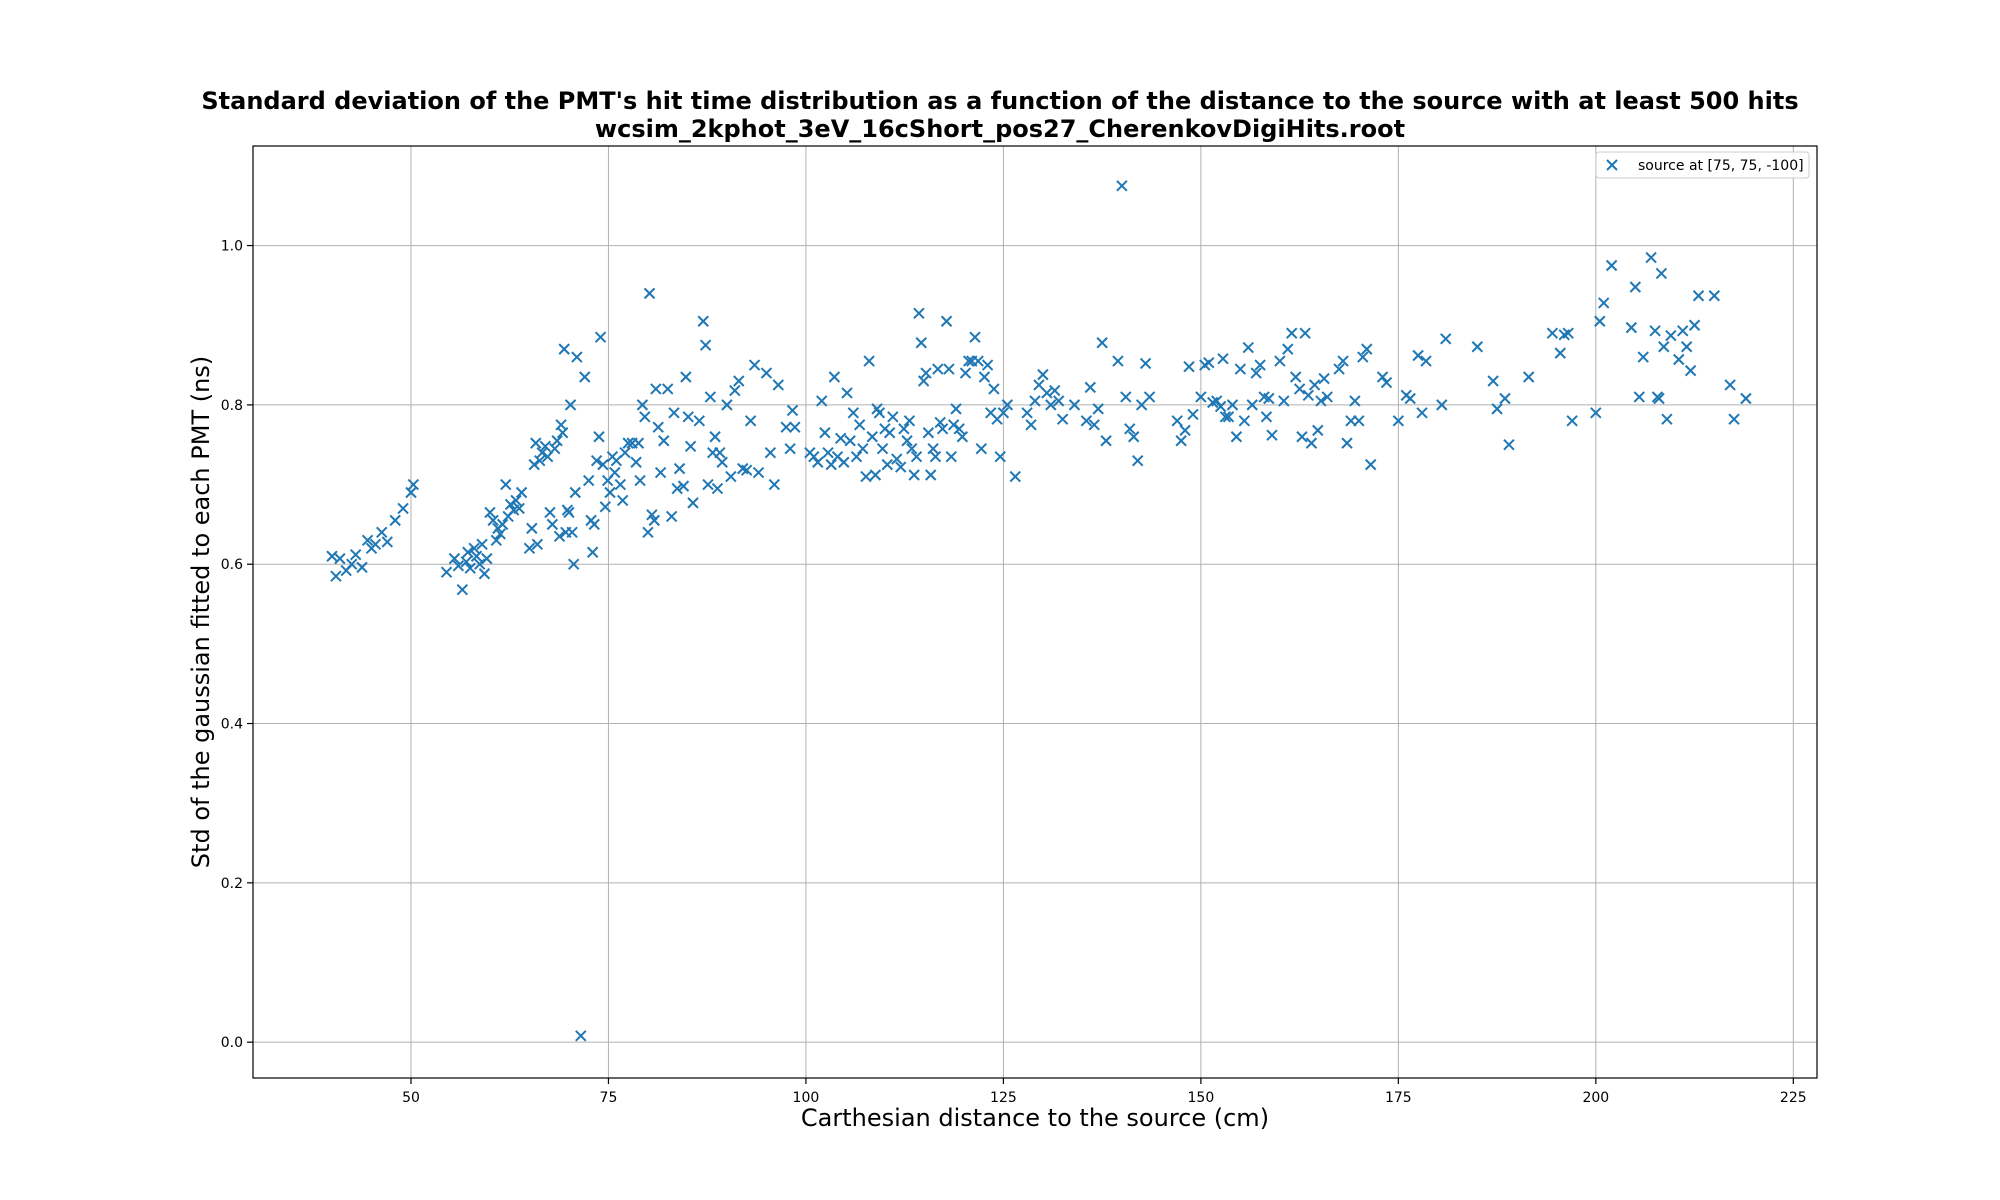  Describe the element at coordinates (1595, 1098) in the screenshot. I see `x-tick-label: 200` at that location.